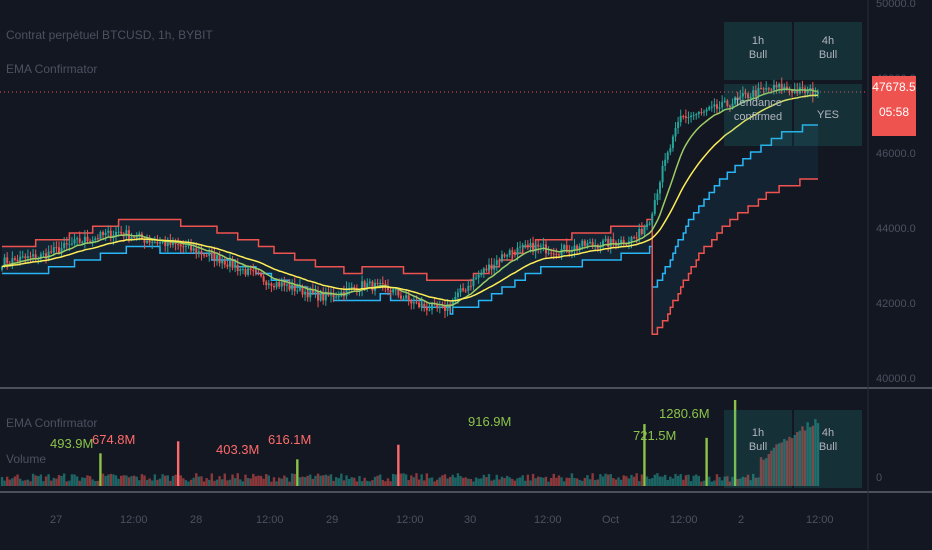 The width and height of the screenshot is (932, 550). I want to click on volume-axis-tick: 0, so click(879, 478).